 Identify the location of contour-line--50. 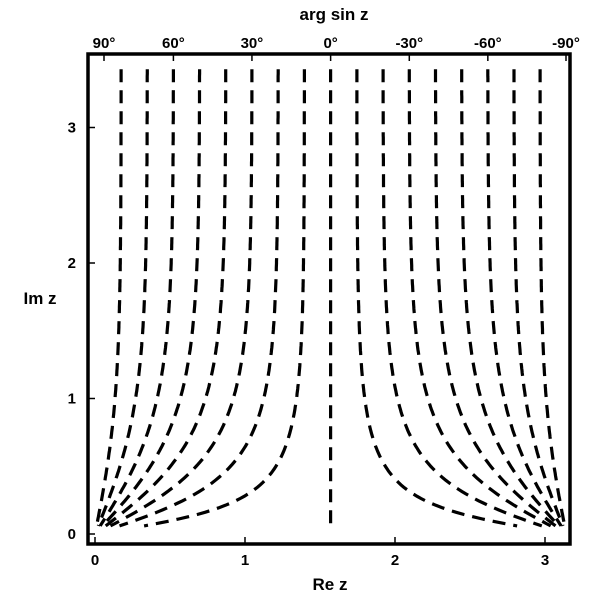
(510, 298).